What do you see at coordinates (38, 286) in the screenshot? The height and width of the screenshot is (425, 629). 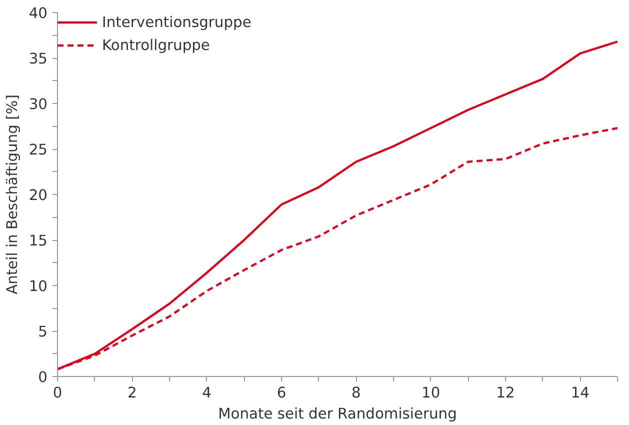 I see `y-tick-label: 10` at bounding box center [38, 286].